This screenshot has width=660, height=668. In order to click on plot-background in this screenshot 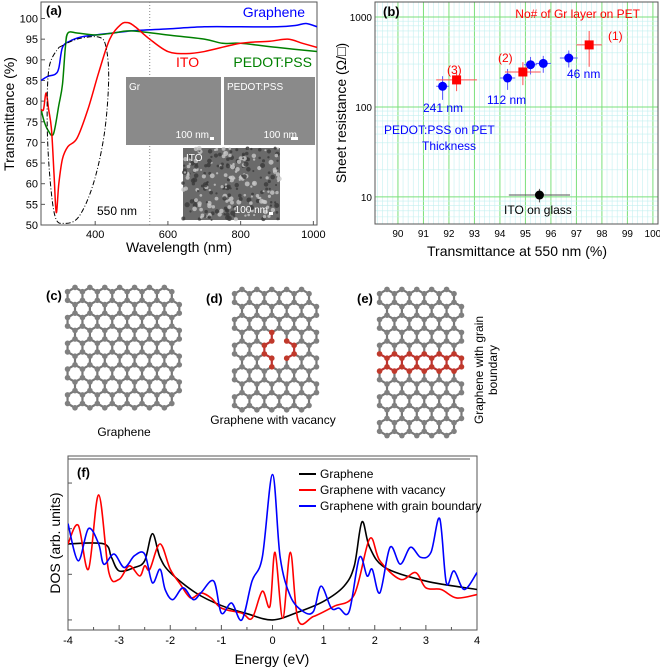, I will do `click(516, 113)`.